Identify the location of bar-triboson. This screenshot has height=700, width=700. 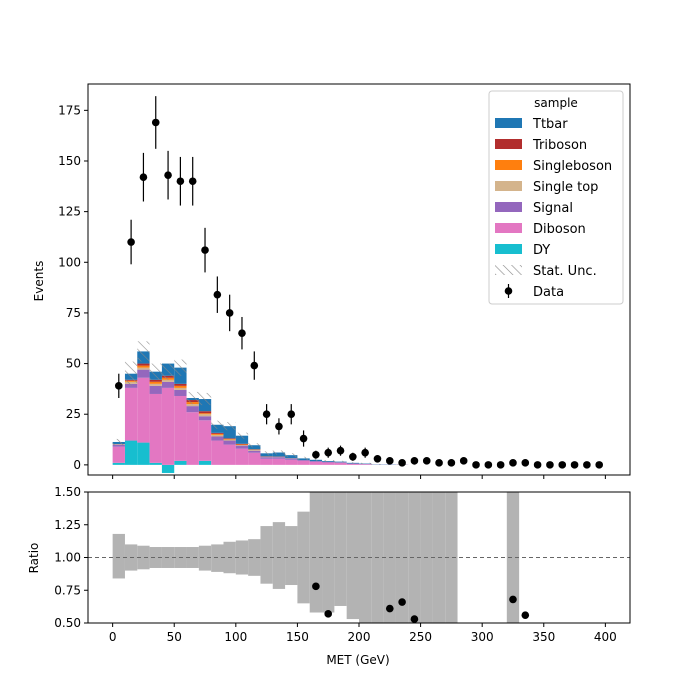
(229, 438).